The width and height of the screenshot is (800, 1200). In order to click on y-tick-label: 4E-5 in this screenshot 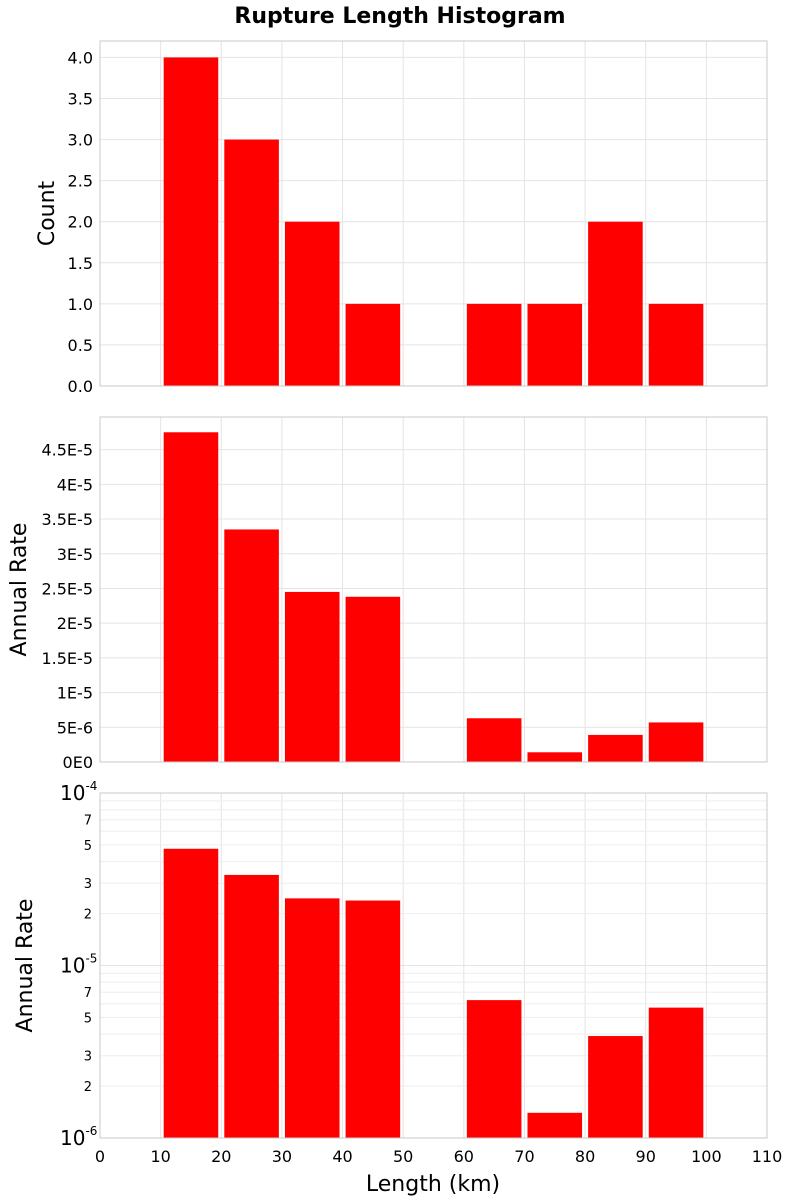, I will do `click(75, 484)`.